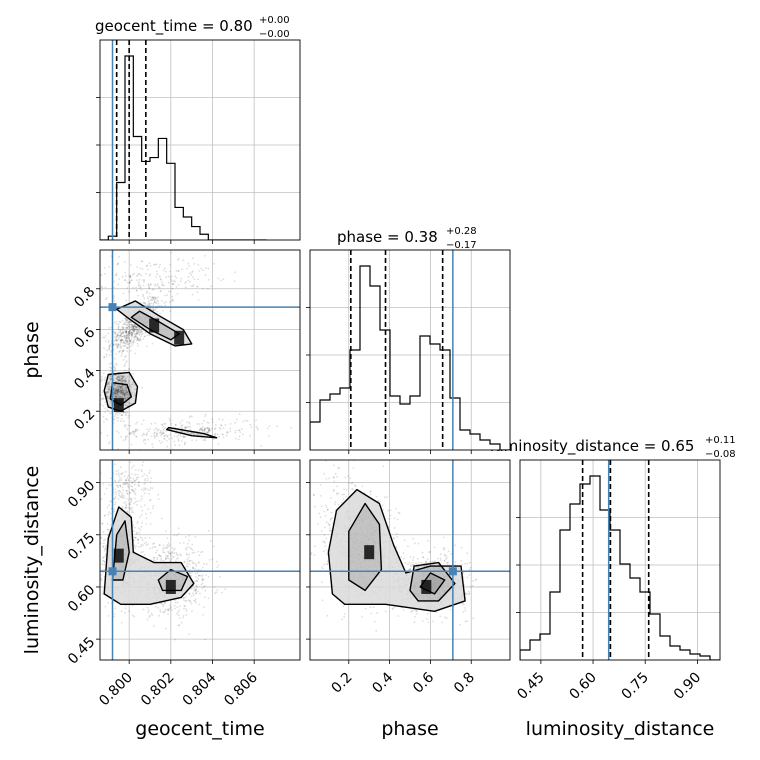  I want to click on x-axis-label-geocent_time: geocent_time, so click(199, 729).